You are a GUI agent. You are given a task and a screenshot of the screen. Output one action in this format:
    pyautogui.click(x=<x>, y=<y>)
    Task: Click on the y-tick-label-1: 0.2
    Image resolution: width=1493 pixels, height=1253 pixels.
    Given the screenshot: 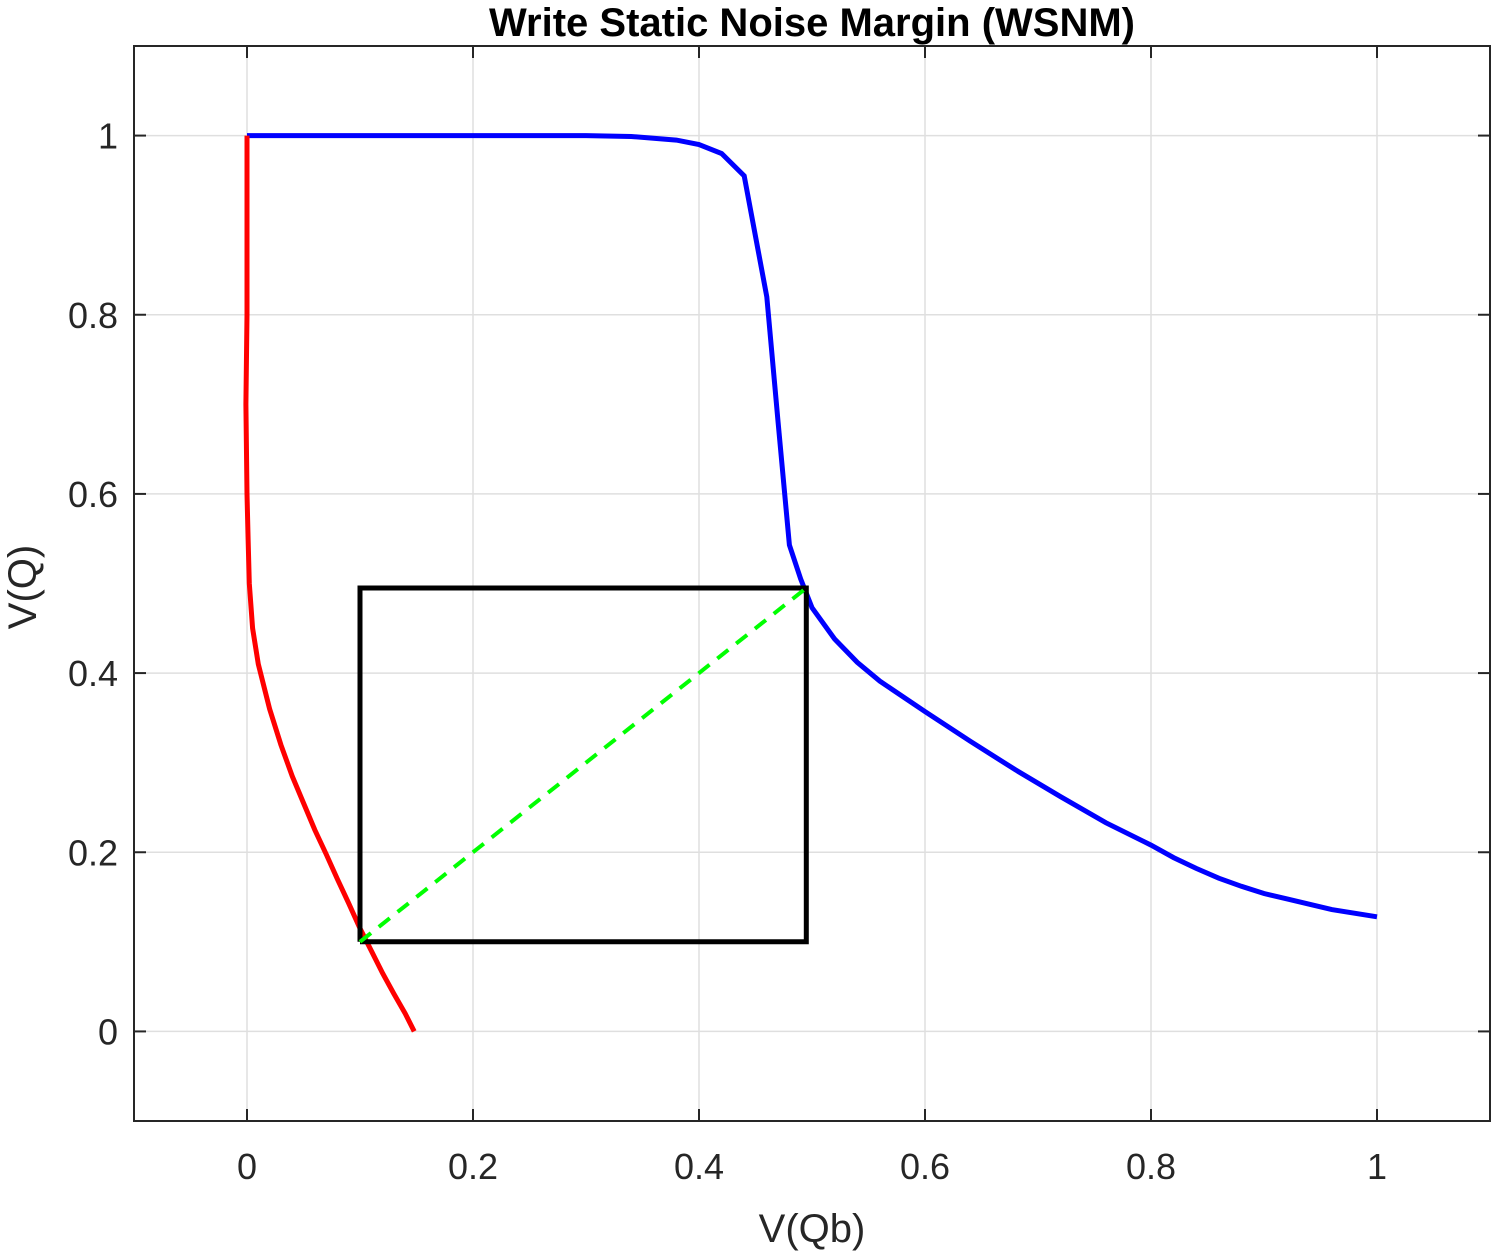 What is the action you would take?
    pyautogui.click(x=93, y=852)
    